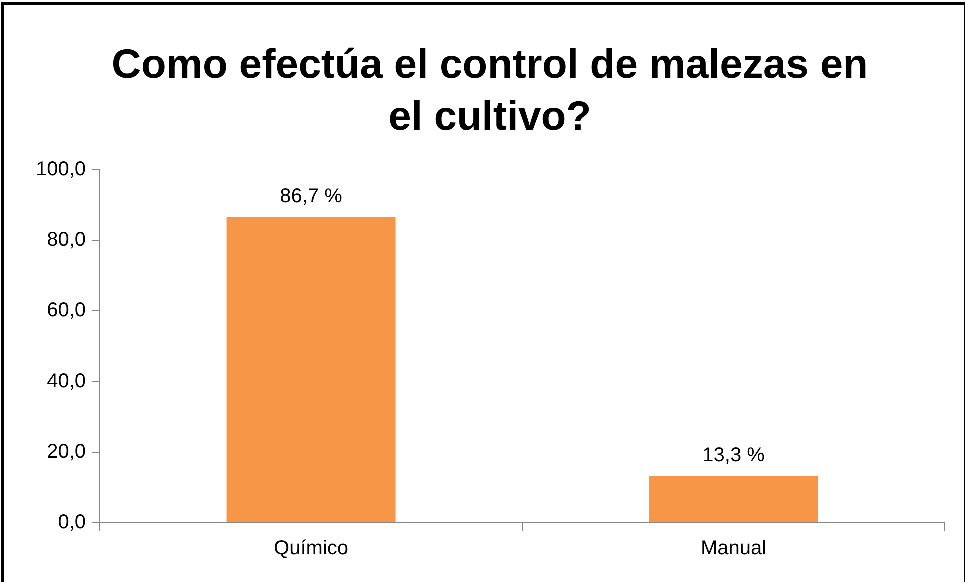 The width and height of the screenshot is (965, 582). I want to click on chart-title: Como efectúa el control de malezas en el cultivo?, so click(490, 90).